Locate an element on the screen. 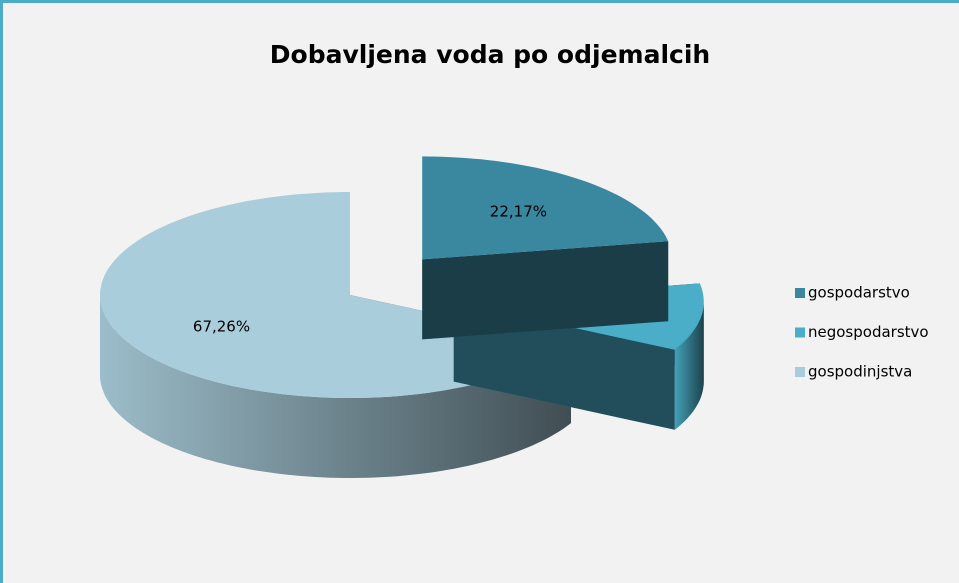  legend-label: gospodinjstva is located at coordinates (860, 372).